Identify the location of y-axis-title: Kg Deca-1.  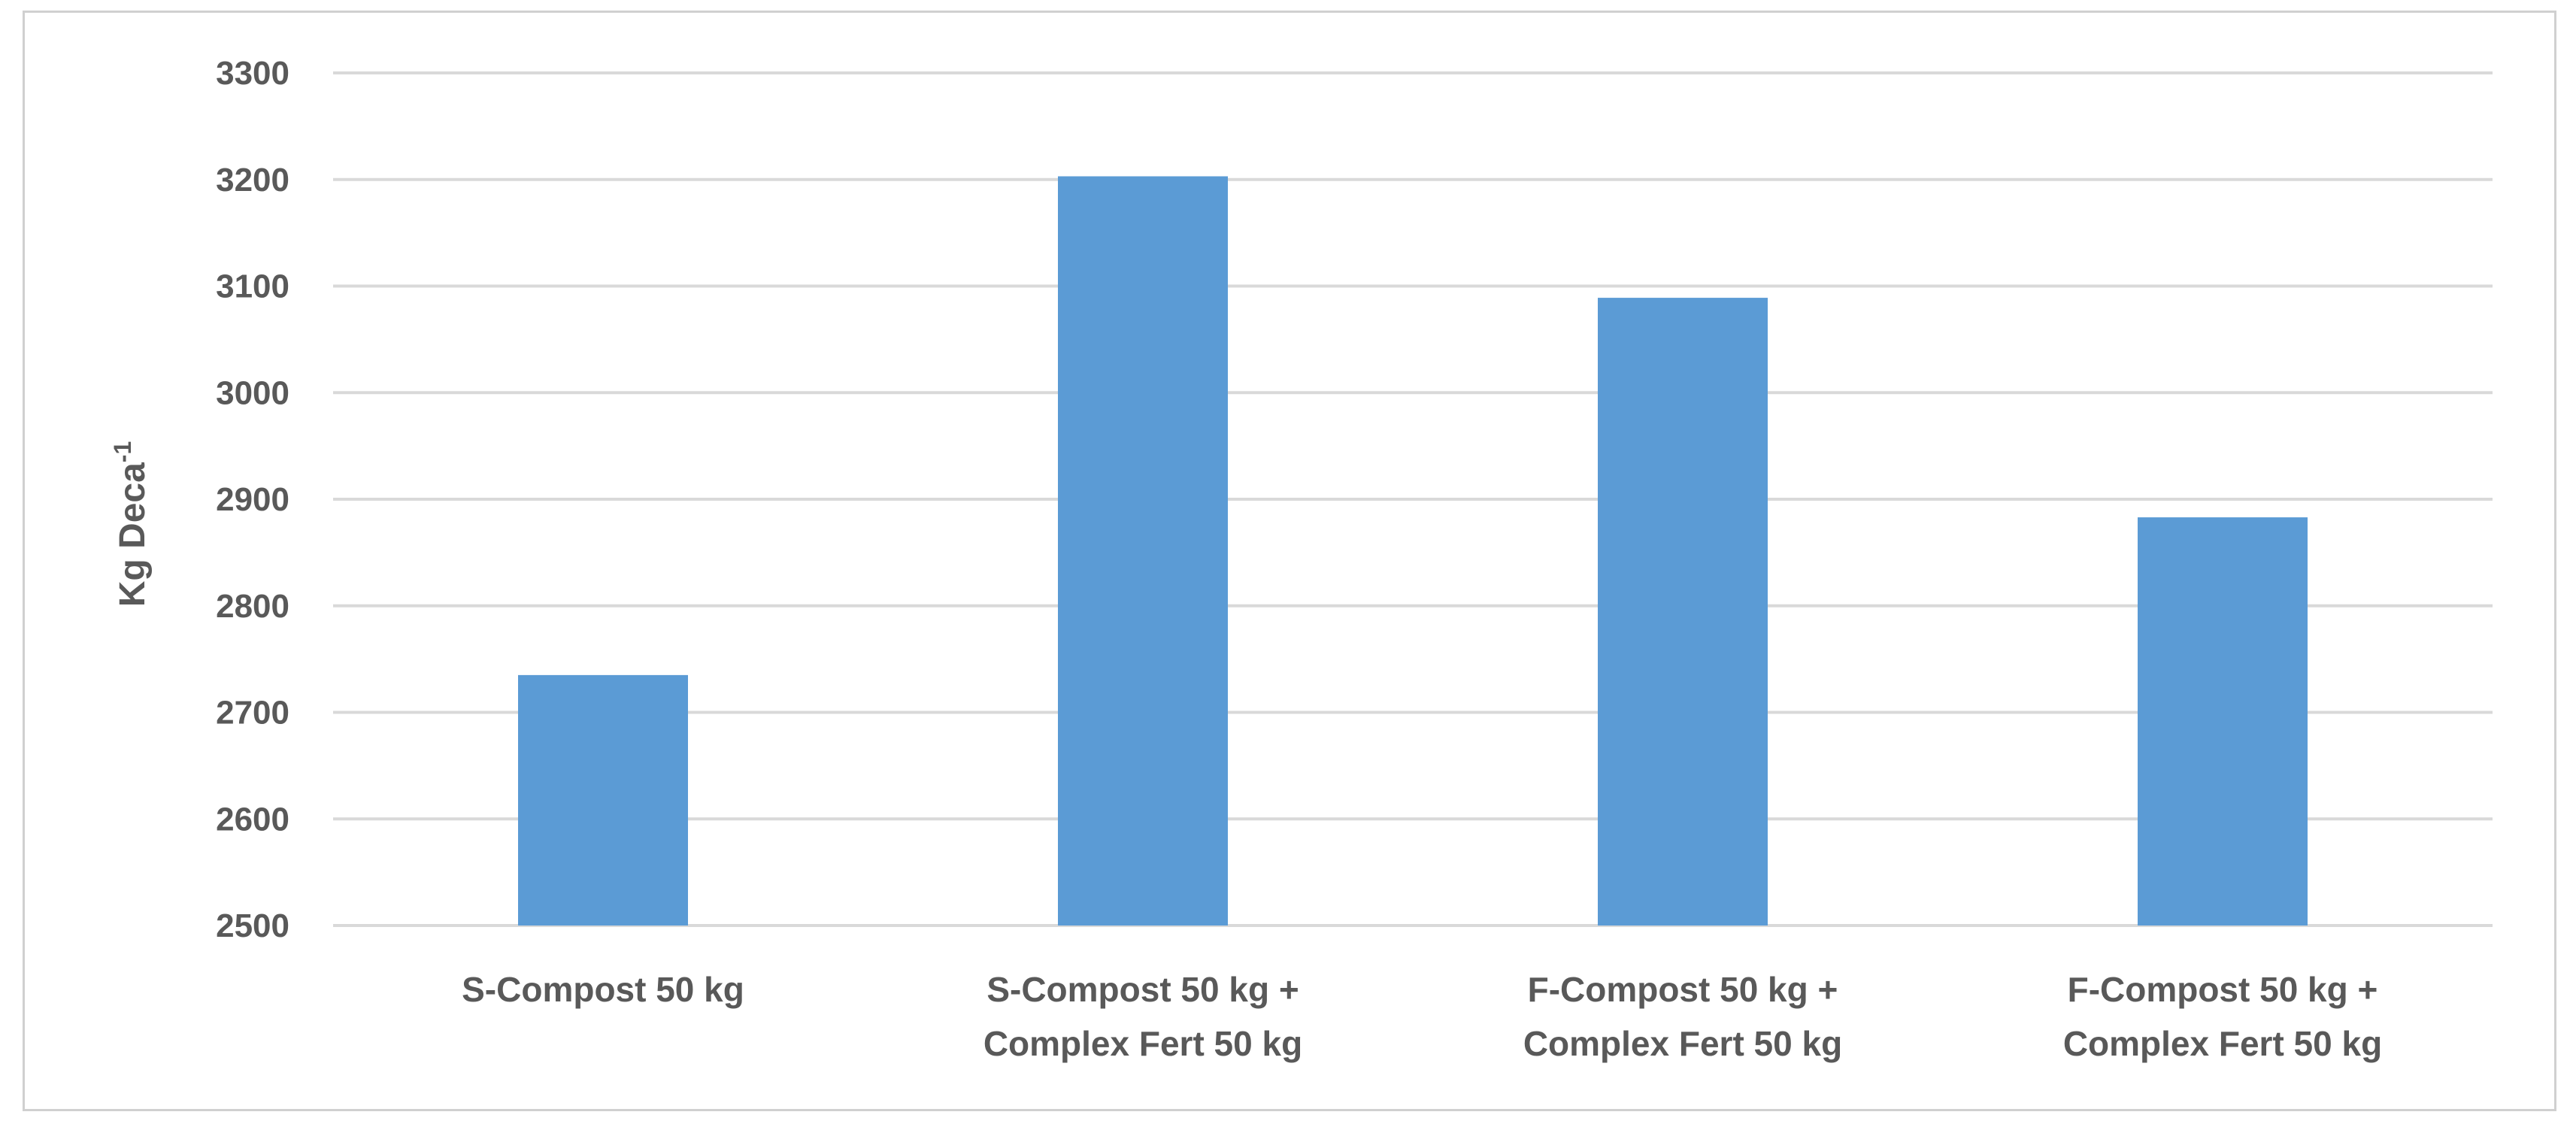
(131, 524).